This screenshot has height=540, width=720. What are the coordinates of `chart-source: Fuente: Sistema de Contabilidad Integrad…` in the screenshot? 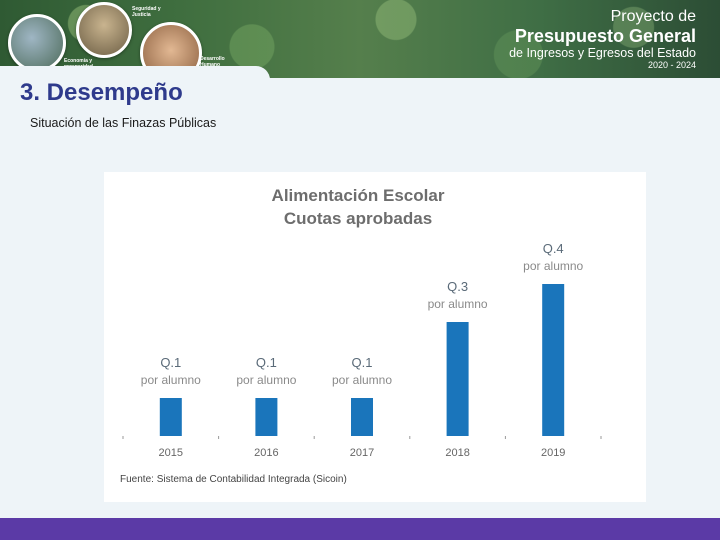 It's located at (233, 479).